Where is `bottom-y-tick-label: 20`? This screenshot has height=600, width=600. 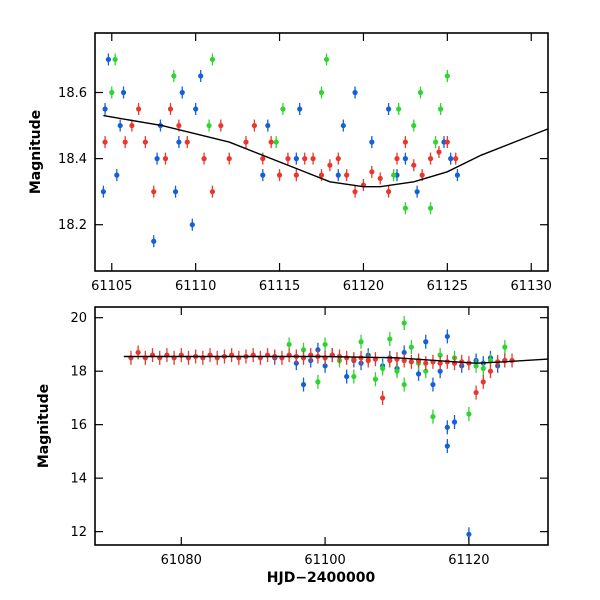 bottom-y-tick-label: 20 is located at coordinates (78, 318).